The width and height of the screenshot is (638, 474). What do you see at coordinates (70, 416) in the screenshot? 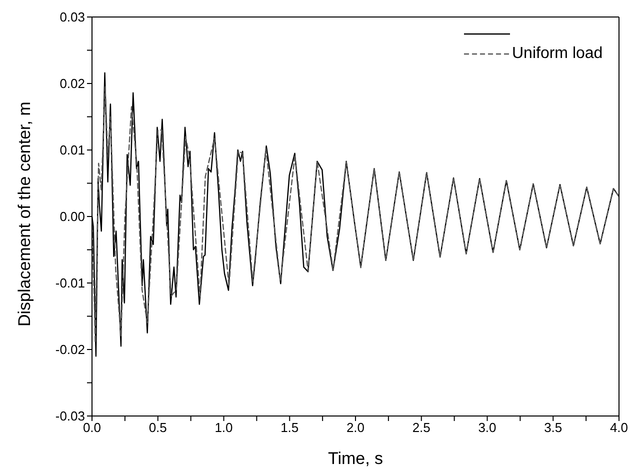
I see `y-tick-label: -0.03` at bounding box center [70, 416].